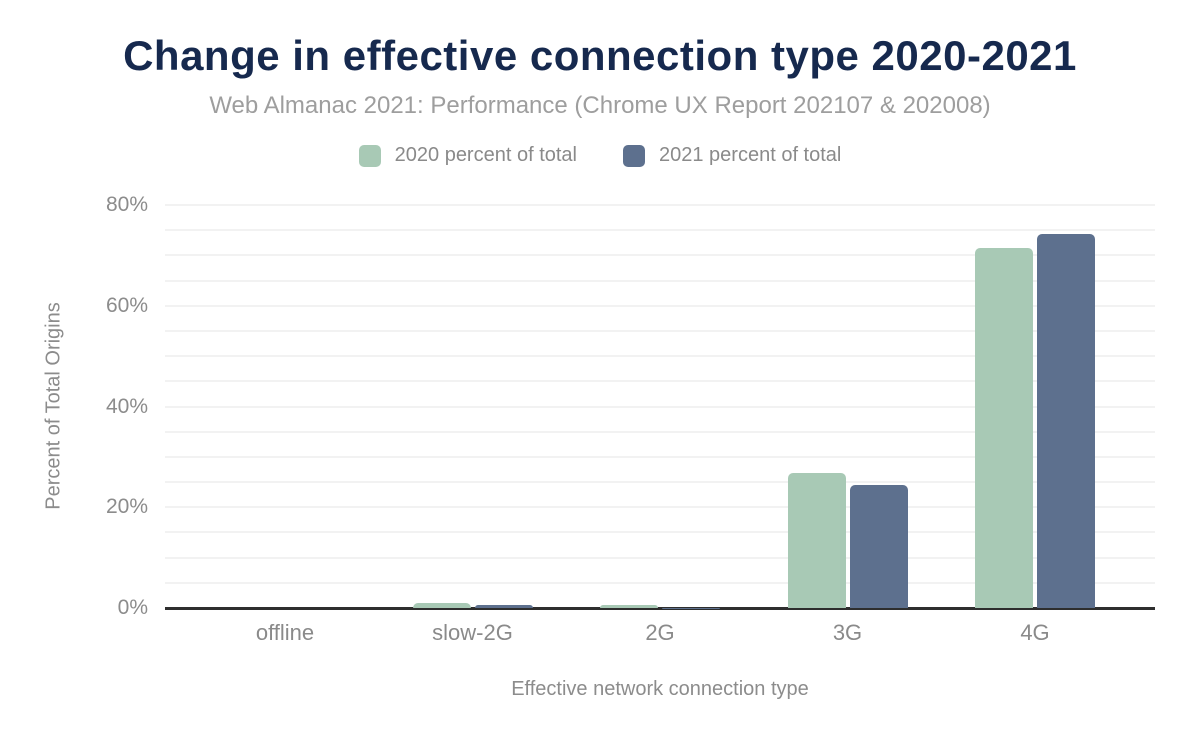  I want to click on legend-swatch-2021-icon, so click(634, 155).